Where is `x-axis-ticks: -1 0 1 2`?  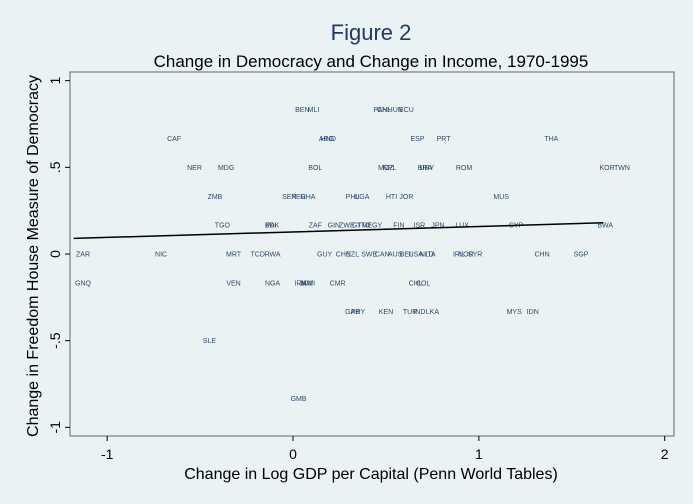
x-axis-ticks: -1 0 1 2 is located at coordinates (385, 449).